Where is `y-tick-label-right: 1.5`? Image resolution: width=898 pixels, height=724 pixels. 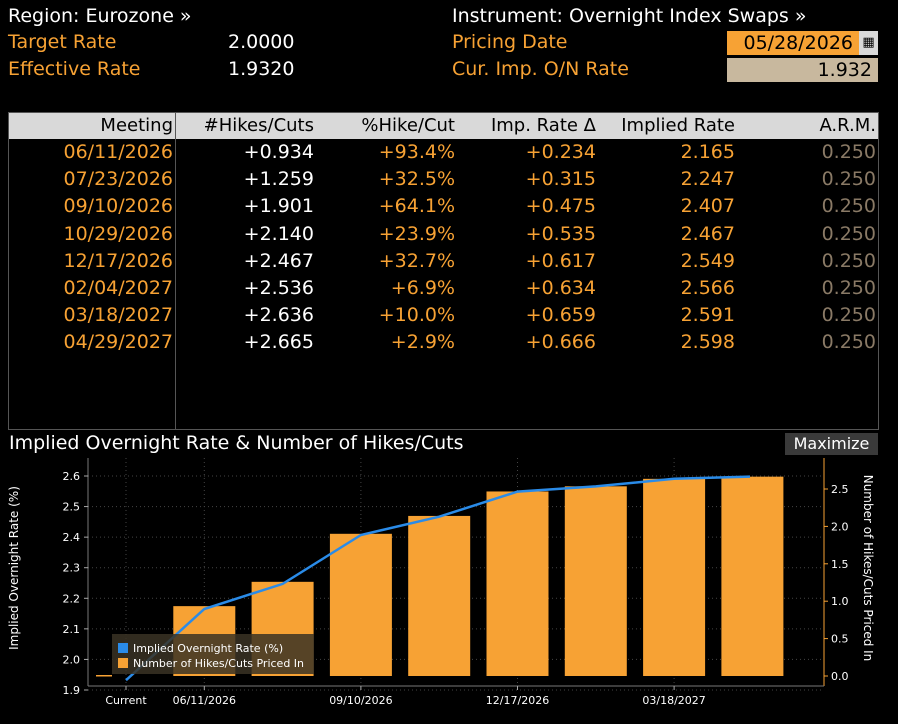
y-tick-label-right: 1.5 is located at coordinates (840, 564).